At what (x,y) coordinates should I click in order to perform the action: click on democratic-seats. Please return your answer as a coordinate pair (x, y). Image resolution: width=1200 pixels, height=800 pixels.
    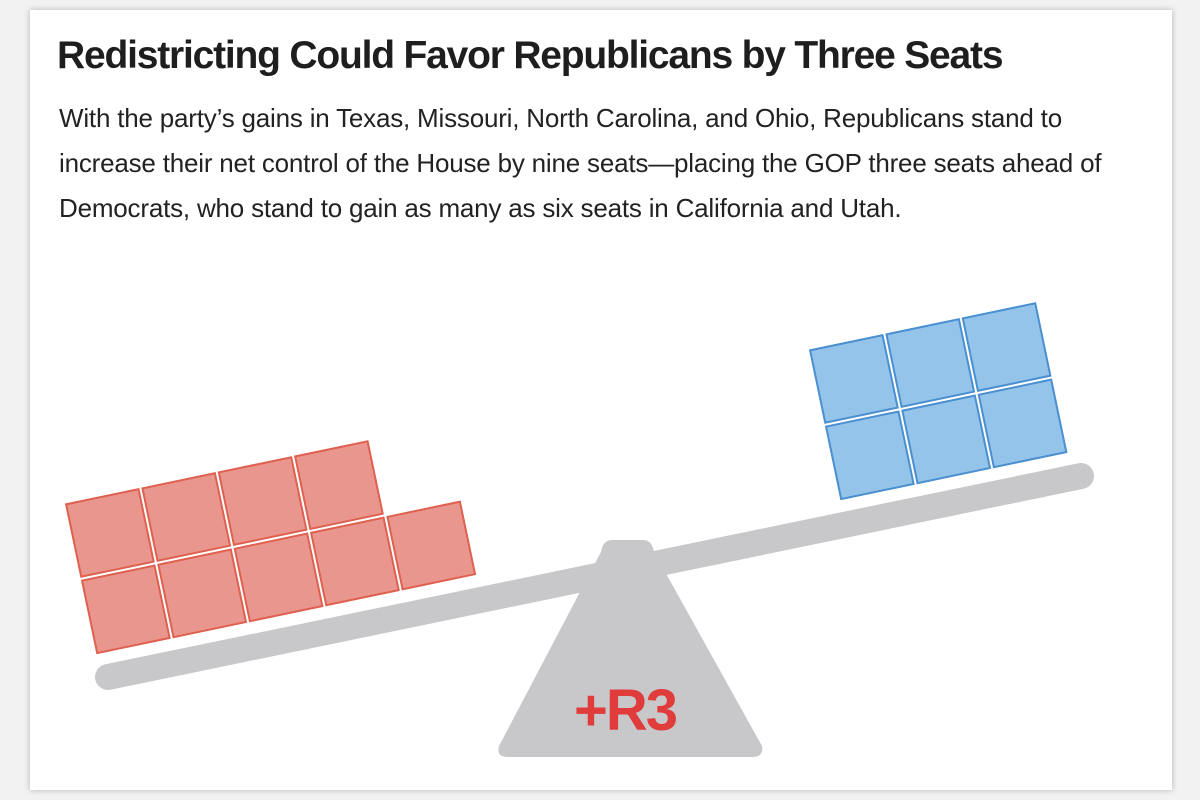
    Looking at the image, I should click on (938, 401).